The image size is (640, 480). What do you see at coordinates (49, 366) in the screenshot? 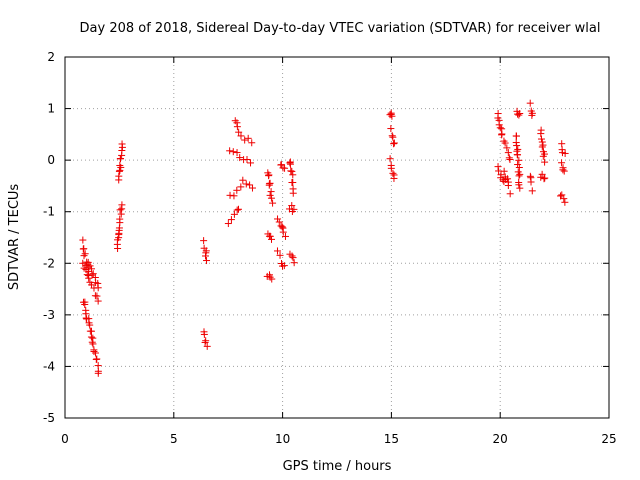
I see `y-tick-label: -4` at bounding box center [49, 366].